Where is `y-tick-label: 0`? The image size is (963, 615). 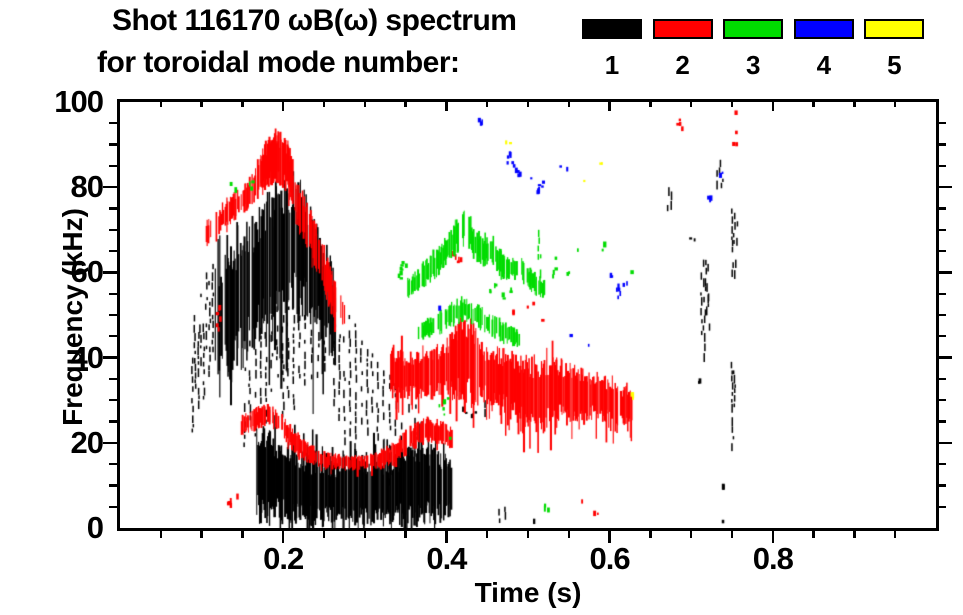 y-tick-label: 0 is located at coordinates (95, 527).